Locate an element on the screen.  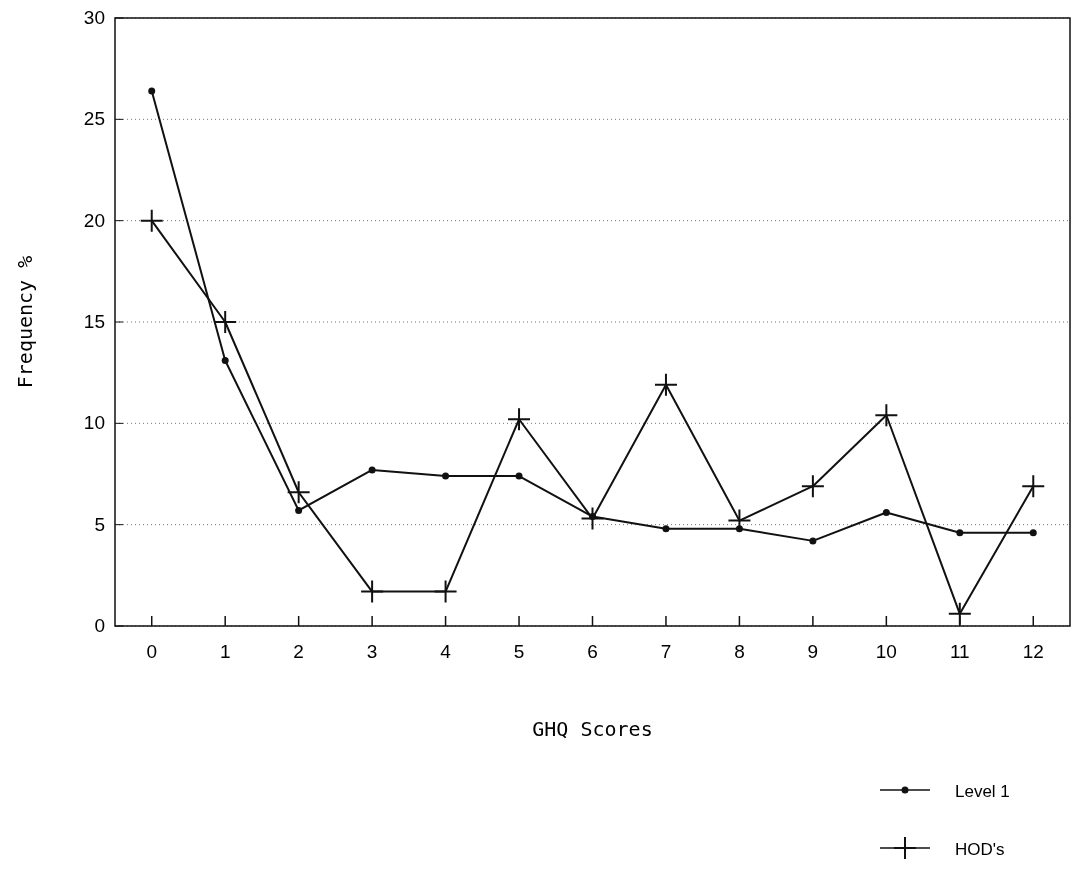
x-tick-label: 10 is located at coordinates (886, 651).